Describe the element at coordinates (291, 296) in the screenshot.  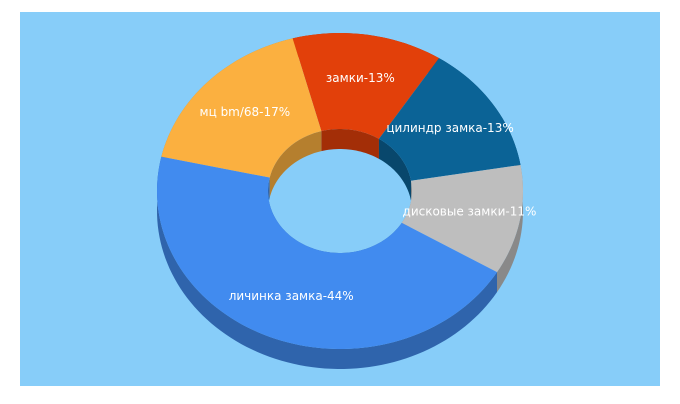
I see `slice-label: личинка замка-44%` at that location.